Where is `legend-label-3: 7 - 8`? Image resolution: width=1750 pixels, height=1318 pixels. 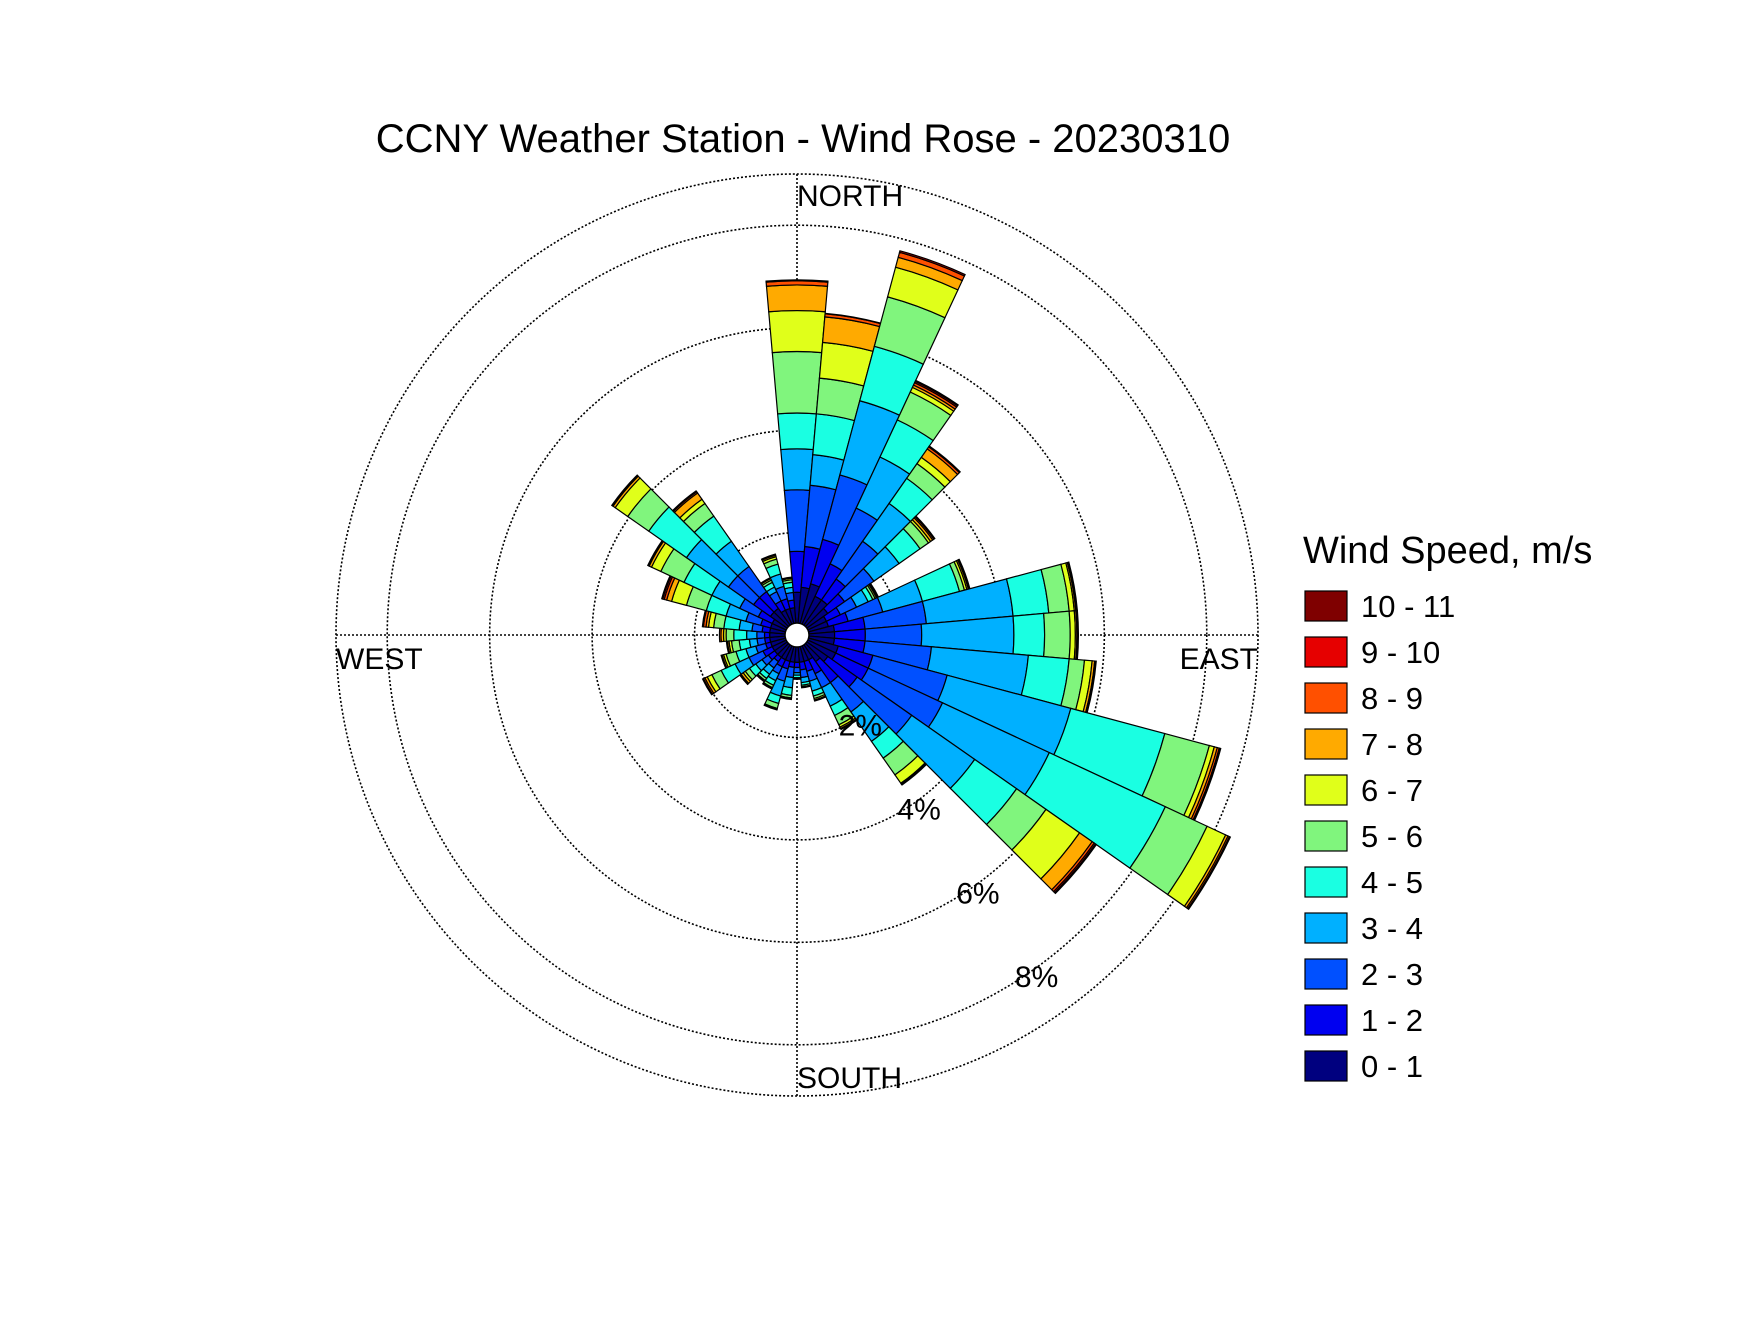
legend-label-3: 7 - 8 is located at coordinates (1392, 744).